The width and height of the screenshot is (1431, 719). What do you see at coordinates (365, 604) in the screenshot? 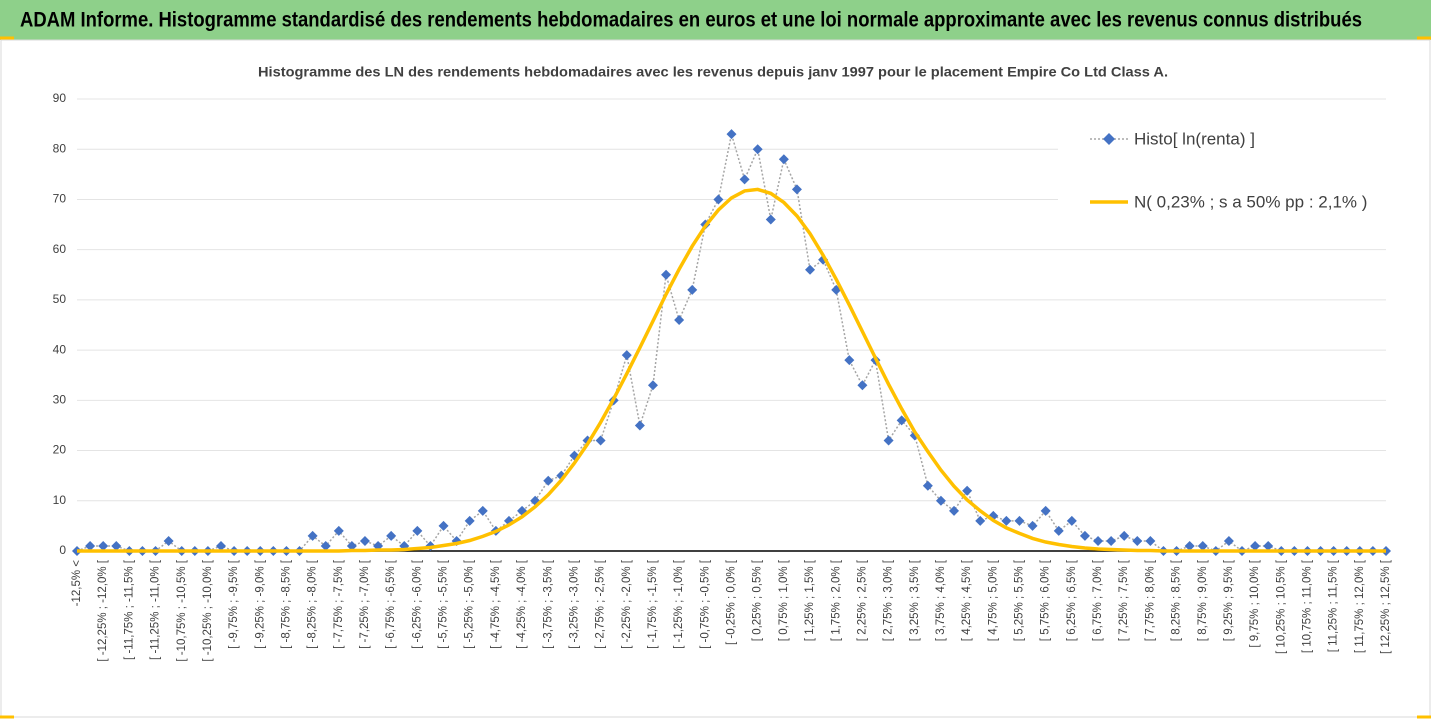
I see `x-tick-label: [ -7,25% ; -7,0% [` at bounding box center [365, 604].